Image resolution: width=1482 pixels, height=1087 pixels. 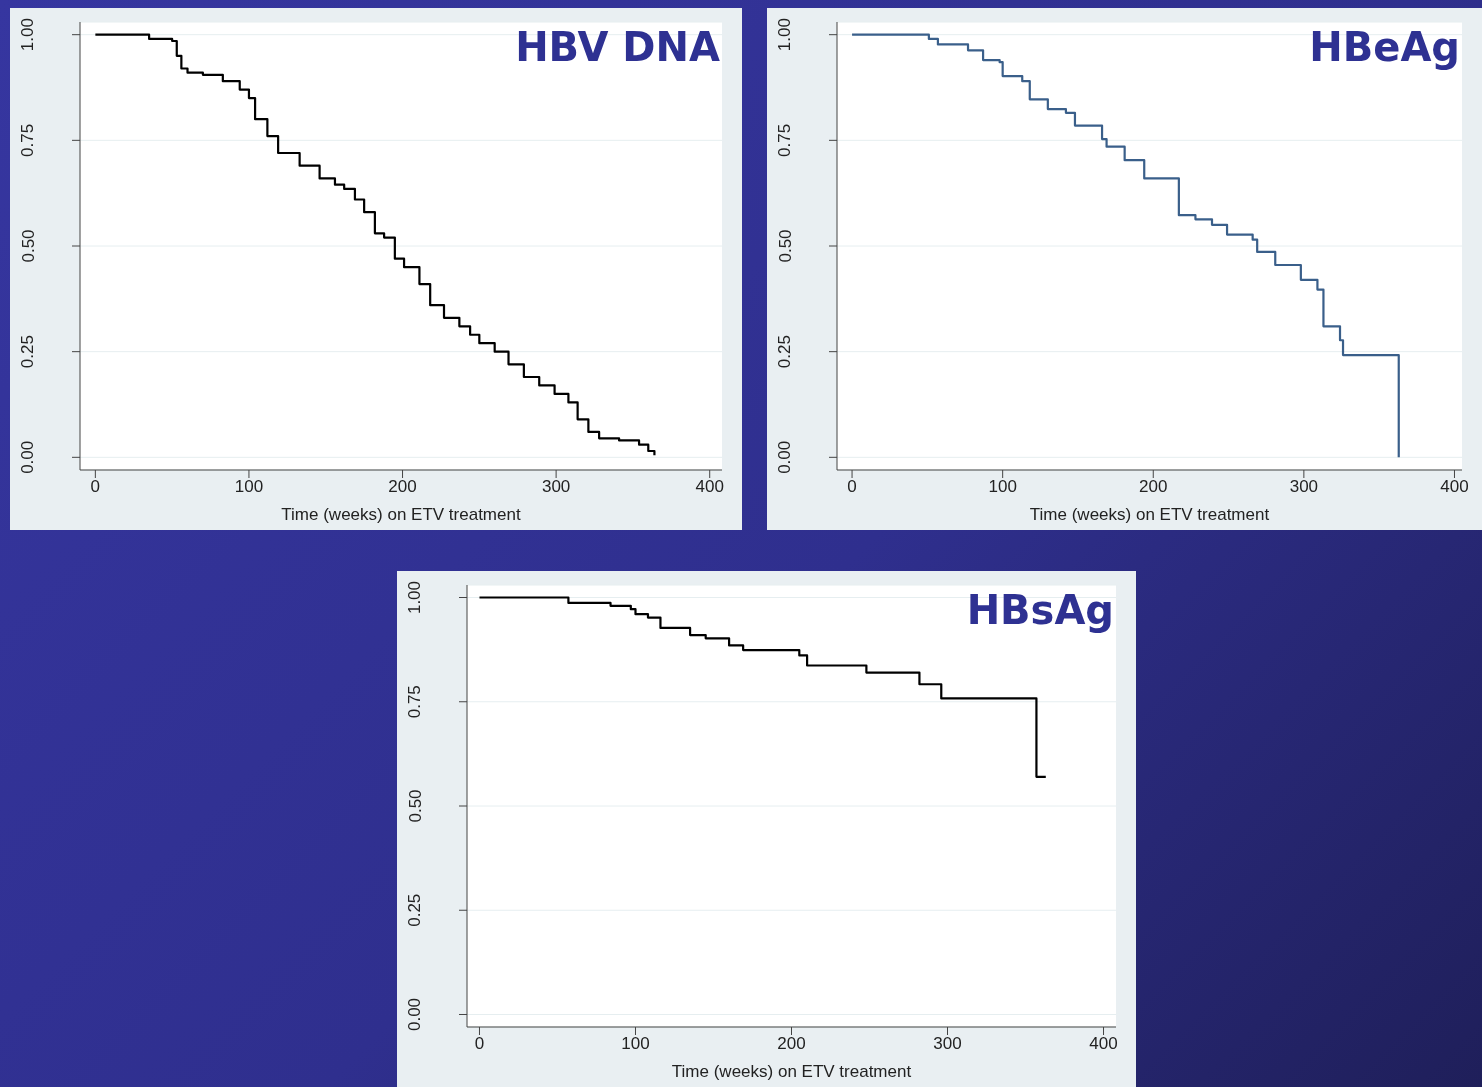 I want to click on chart-title: HBsAg, so click(x=1040, y=610).